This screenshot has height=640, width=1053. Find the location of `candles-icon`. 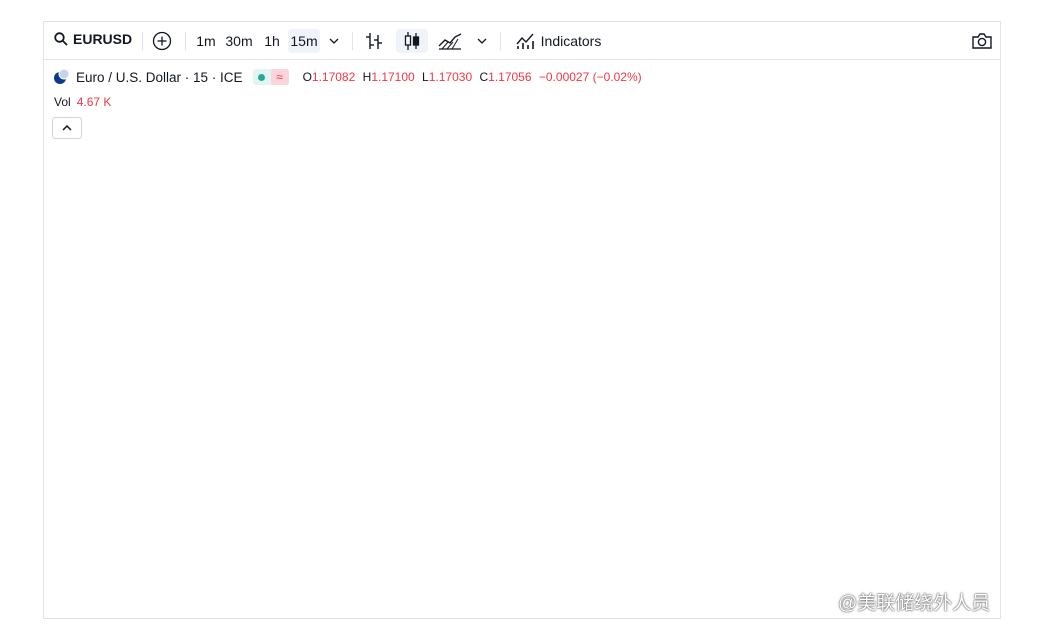

candles-icon is located at coordinates (412, 41).